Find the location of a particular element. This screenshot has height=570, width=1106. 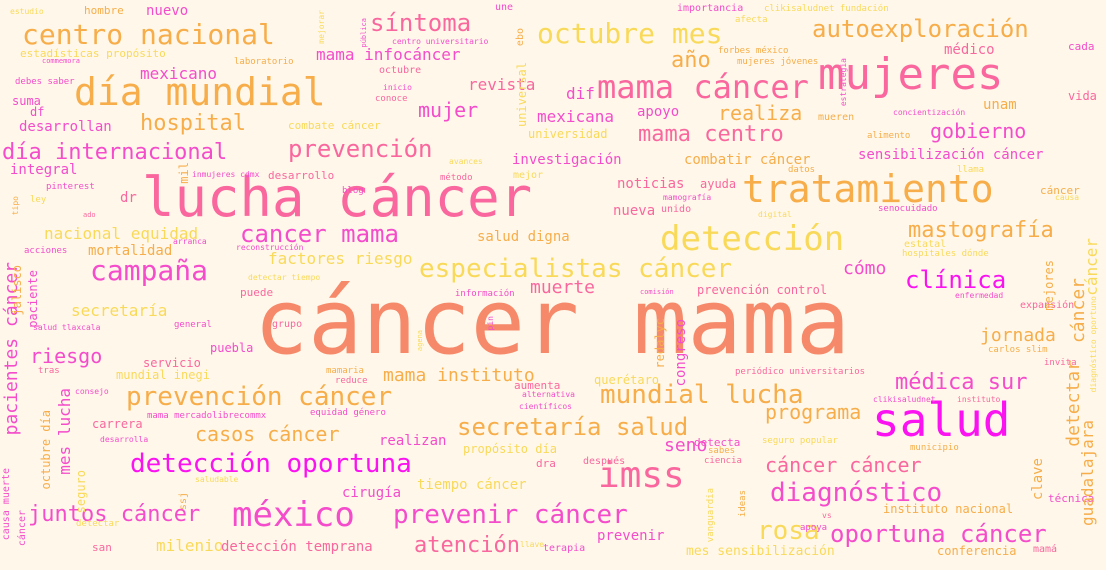

cloud-word: mortalidad is located at coordinates (130, 251).